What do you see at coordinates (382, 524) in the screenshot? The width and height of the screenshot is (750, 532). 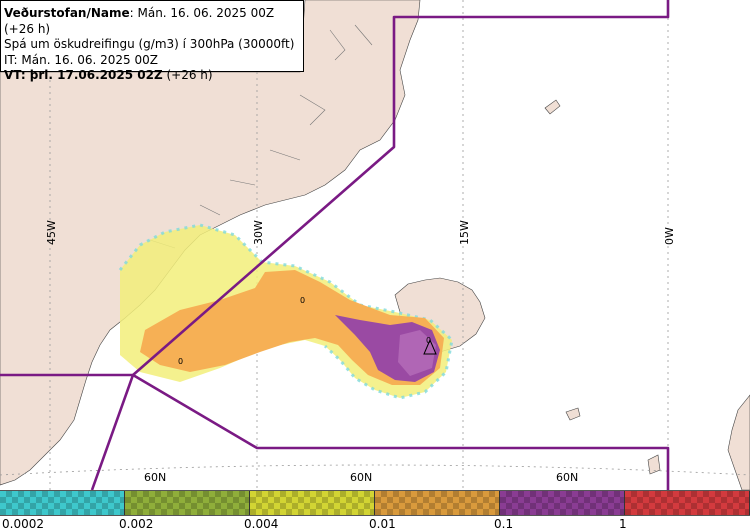 I see `legend-threshold-label: 0.01` at bounding box center [382, 524].